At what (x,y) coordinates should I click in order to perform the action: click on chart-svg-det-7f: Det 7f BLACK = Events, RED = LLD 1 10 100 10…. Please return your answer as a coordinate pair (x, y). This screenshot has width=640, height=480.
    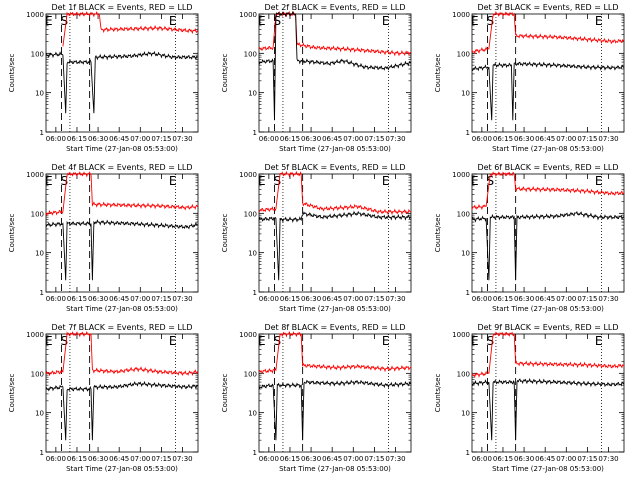
    Looking at the image, I should click on (103, 398).